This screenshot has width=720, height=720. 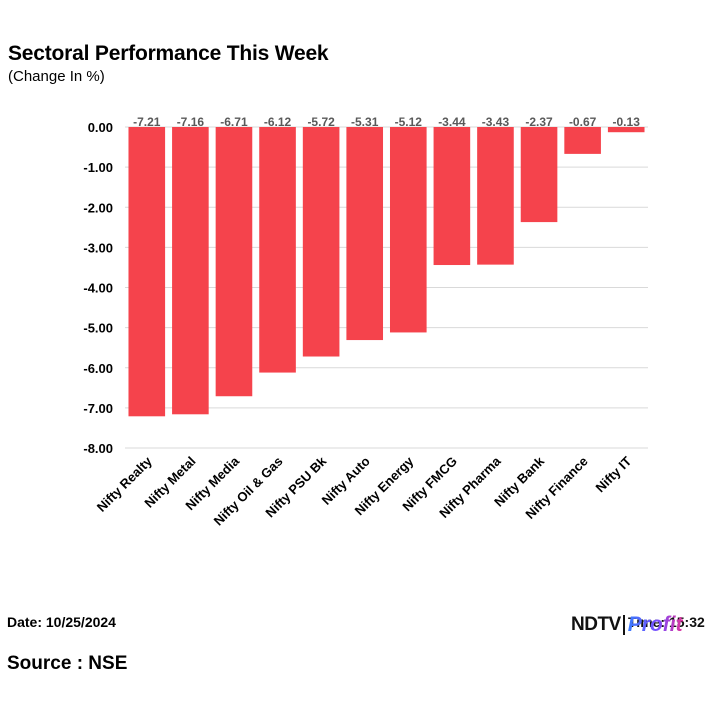 I want to click on y-tick-label: -6.00, so click(x=98, y=368).